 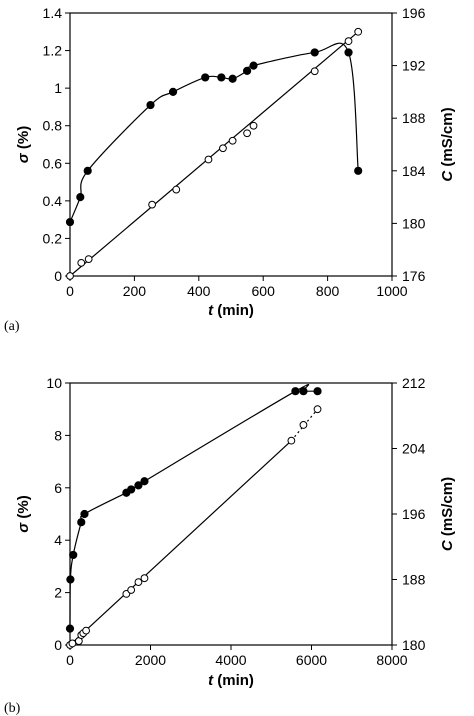 What do you see at coordinates (53, 201) in the screenshot?
I see `y-left-tick-label: 0.4` at bounding box center [53, 201].